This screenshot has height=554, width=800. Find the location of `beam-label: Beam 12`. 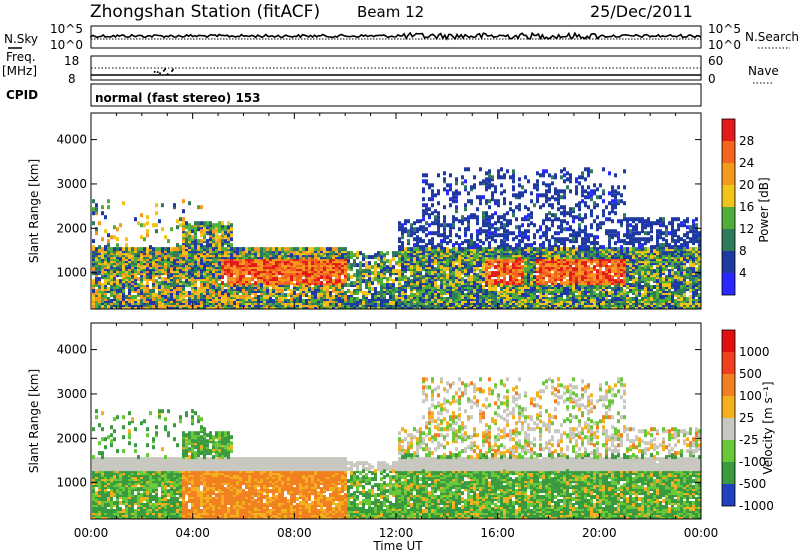

beam-label: Beam 12 is located at coordinates (390, 12).